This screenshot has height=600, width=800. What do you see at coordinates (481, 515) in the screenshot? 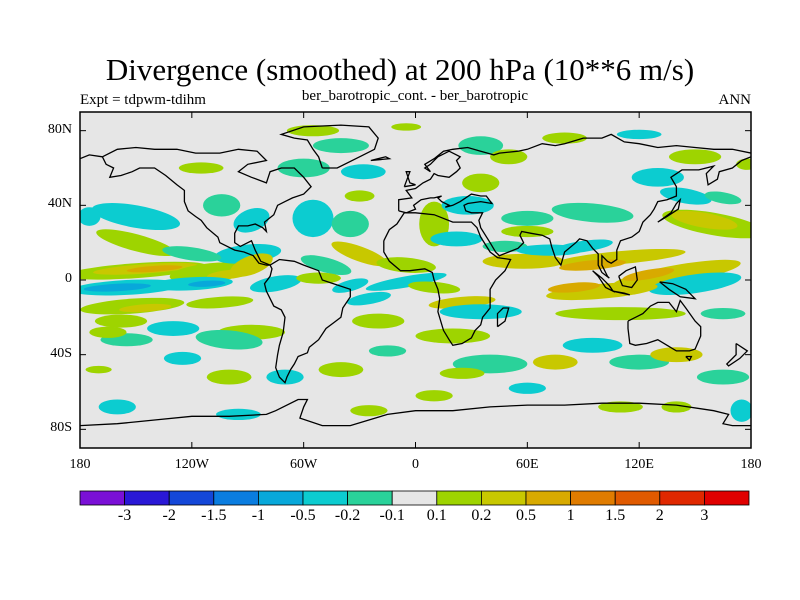
I see `colorbar-label: 0.2` at bounding box center [481, 515].